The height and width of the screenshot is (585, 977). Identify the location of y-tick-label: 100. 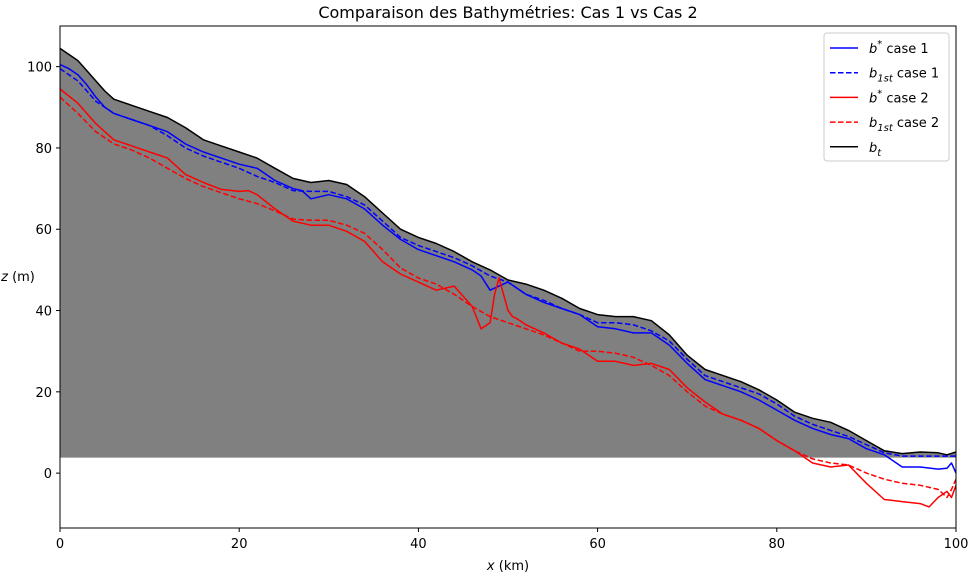
(39, 68).